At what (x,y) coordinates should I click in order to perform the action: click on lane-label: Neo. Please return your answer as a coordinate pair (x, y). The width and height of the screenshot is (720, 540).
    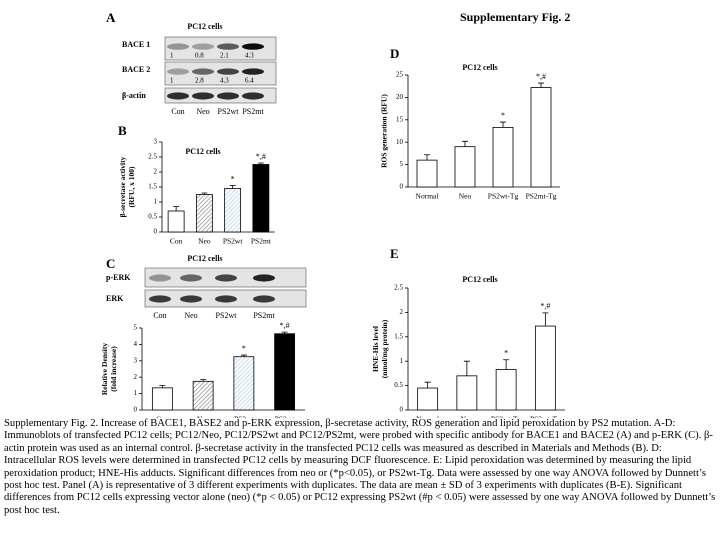
    Looking at the image, I should click on (190, 315).